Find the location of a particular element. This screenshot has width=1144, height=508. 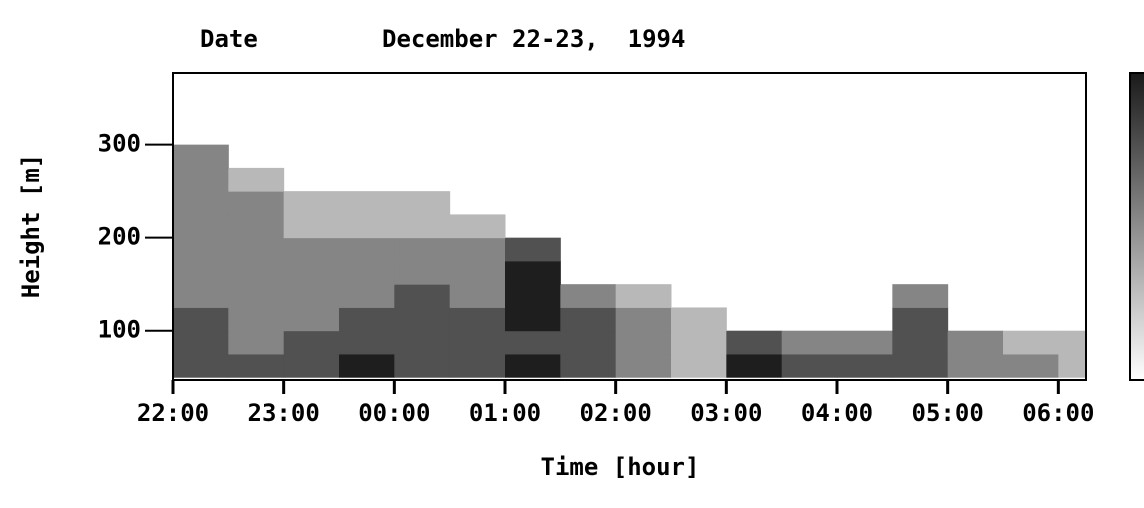

colorbar is located at coordinates (1136, 226).